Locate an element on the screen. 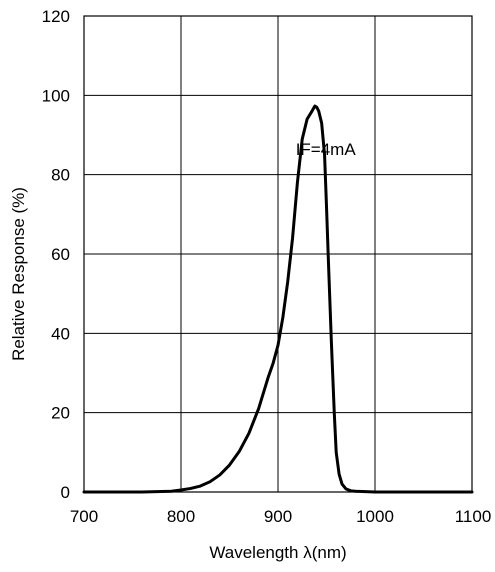 Image resolution: width=495 pixels, height=572 pixels. y-tick-label: 80 is located at coordinates (60, 175).